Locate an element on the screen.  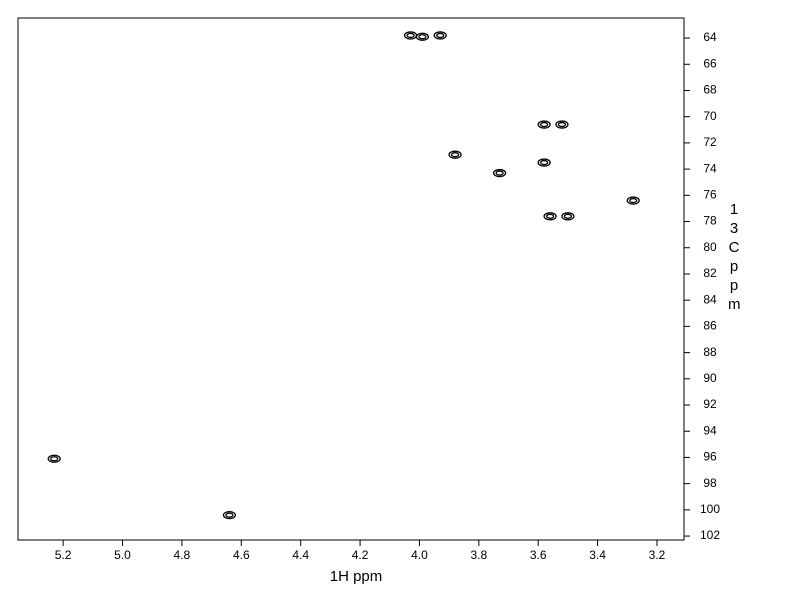
y-tick-label: 82 is located at coordinates (710, 273).